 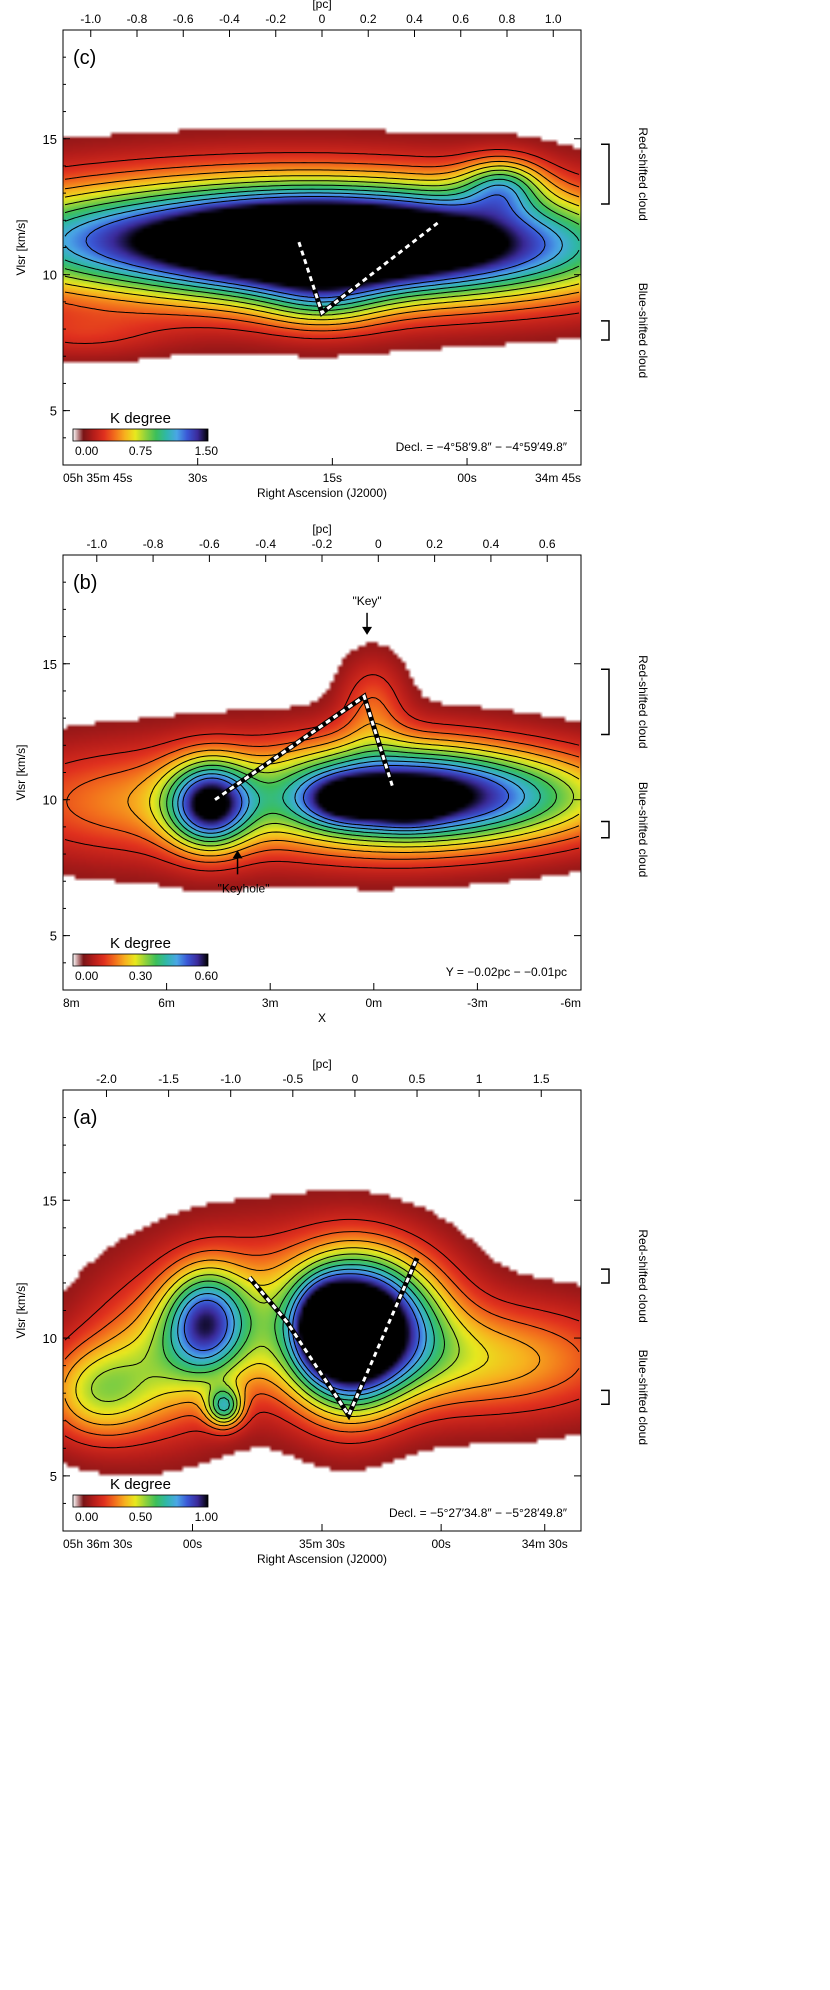 What do you see at coordinates (84, 58) in the screenshot?
I see `panel-label: (c)` at bounding box center [84, 58].